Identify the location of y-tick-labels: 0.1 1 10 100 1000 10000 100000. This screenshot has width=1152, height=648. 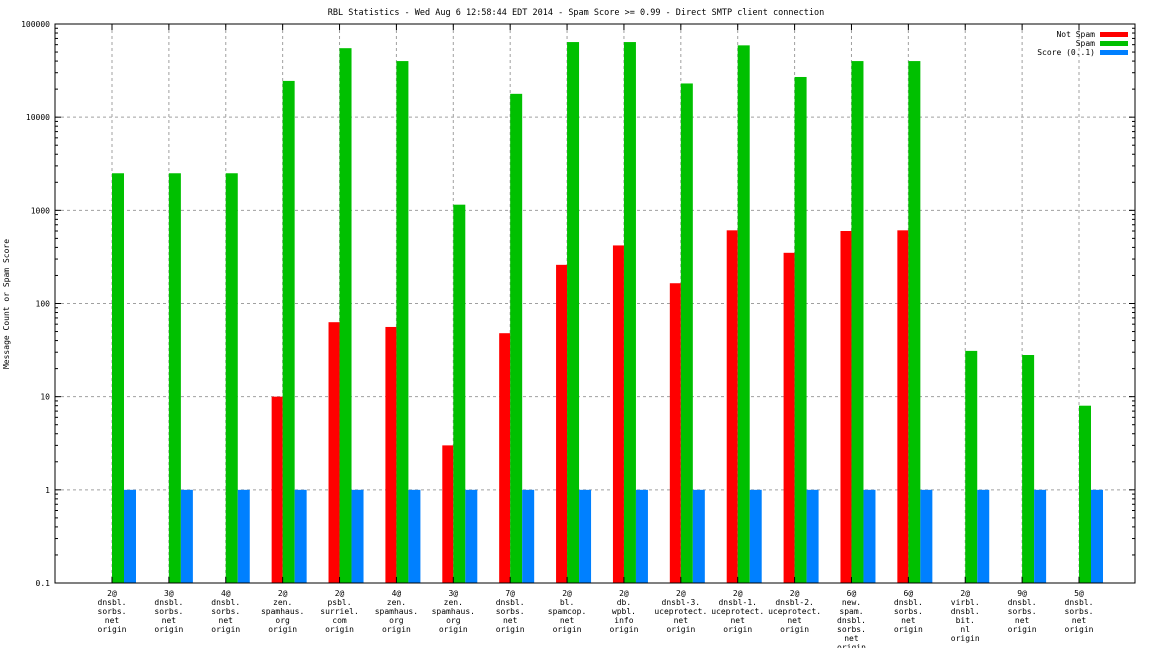
(35, 304).